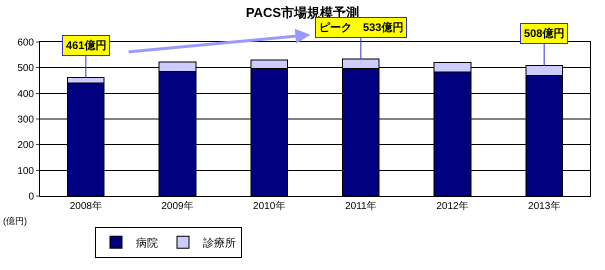 The width and height of the screenshot is (605, 270). I want to click on annotation: 508億円, so click(544, 33).